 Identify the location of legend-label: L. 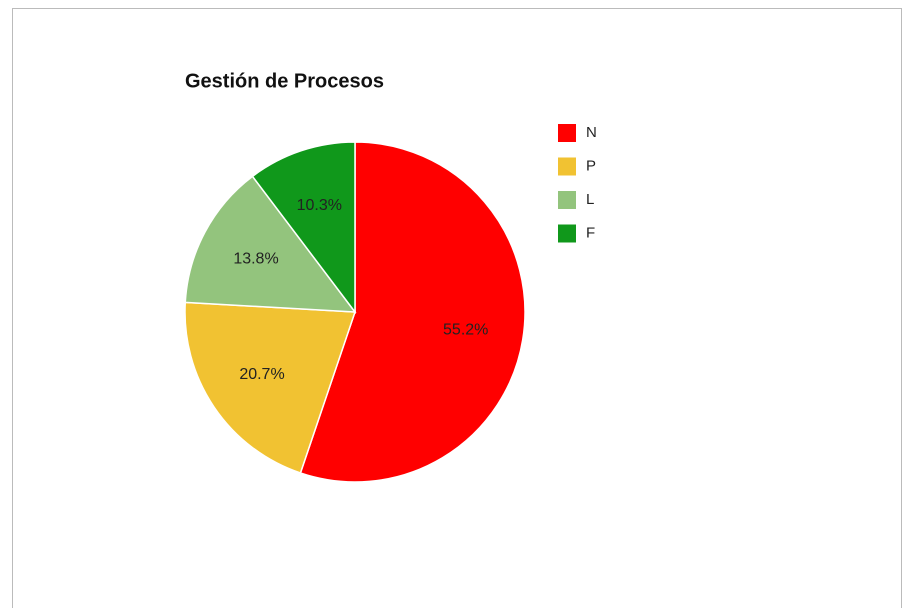
(590, 199).